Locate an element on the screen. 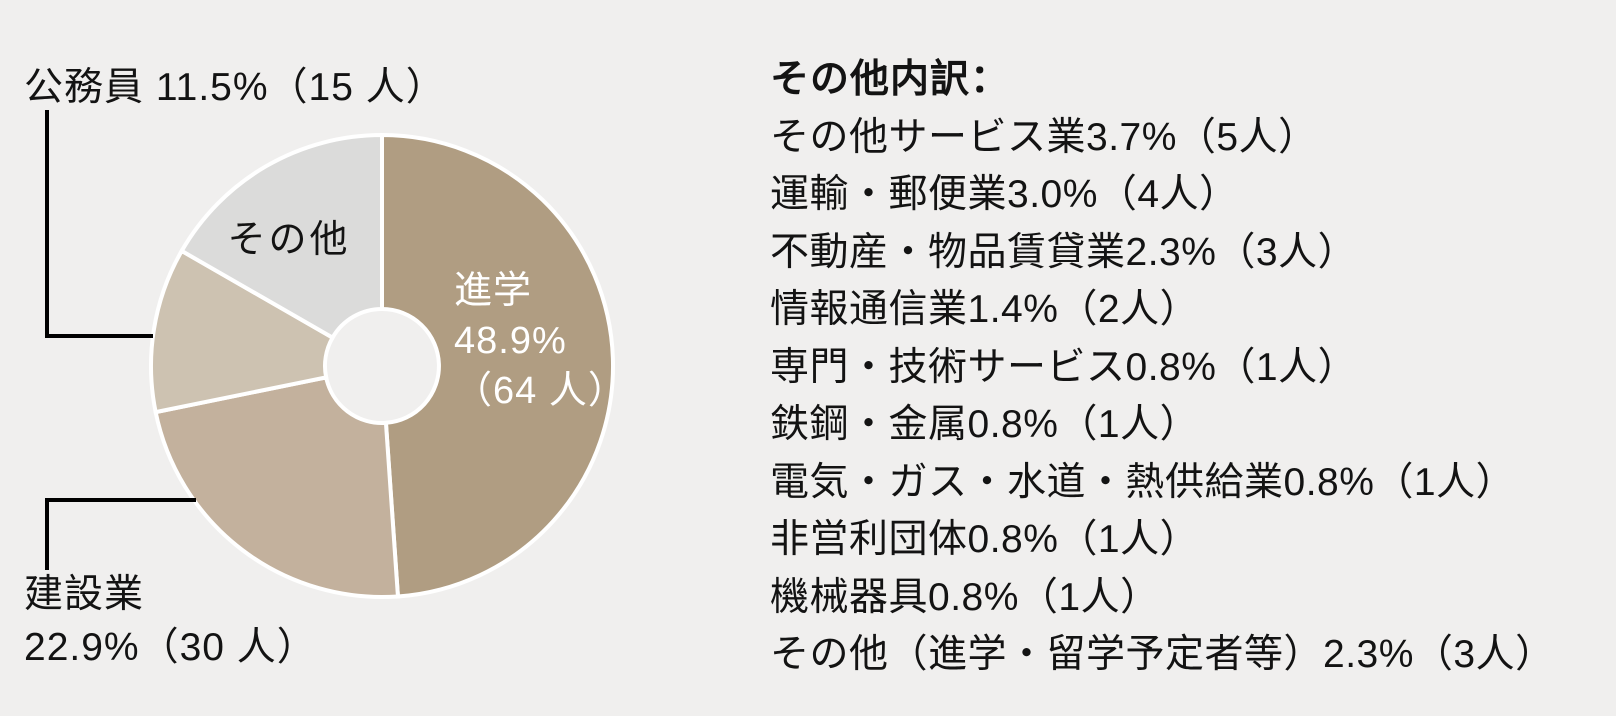 The width and height of the screenshot is (1616, 716). breakdown-item: その他（進学・留学予定者等）2.3%（3人） is located at coordinates (1162, 654).